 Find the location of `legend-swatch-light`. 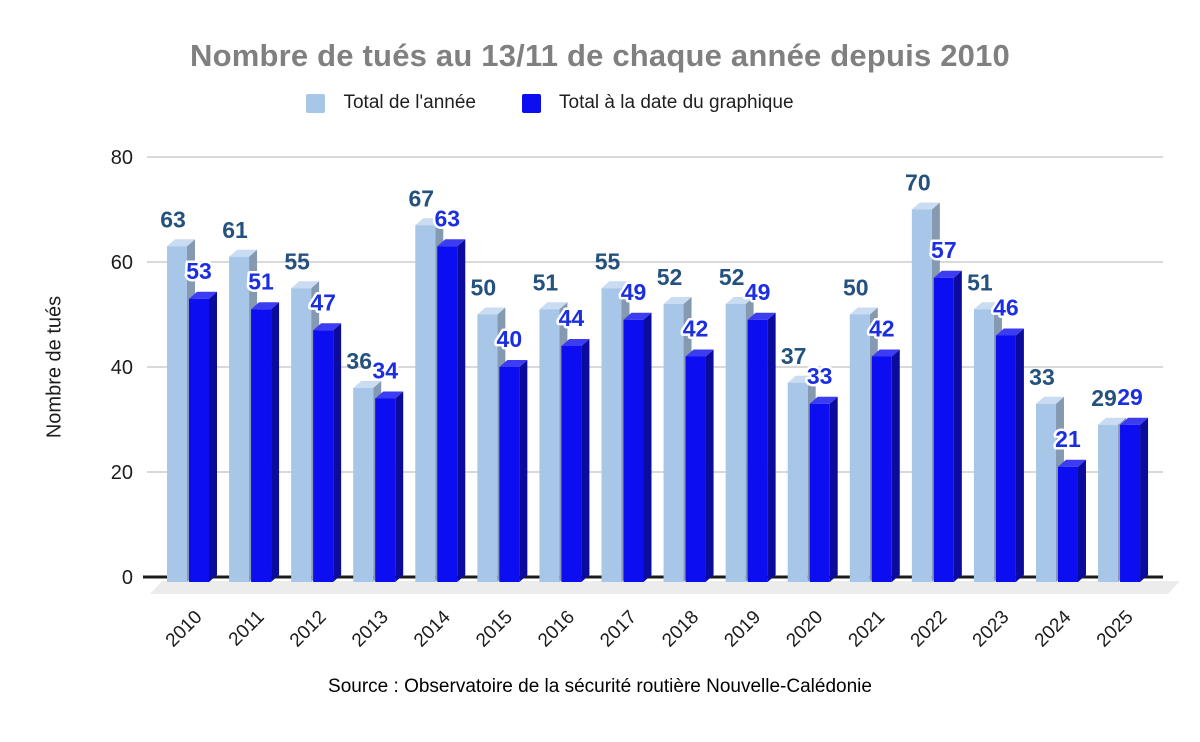

legend-swatch-light is located at coordinates (316, 103).